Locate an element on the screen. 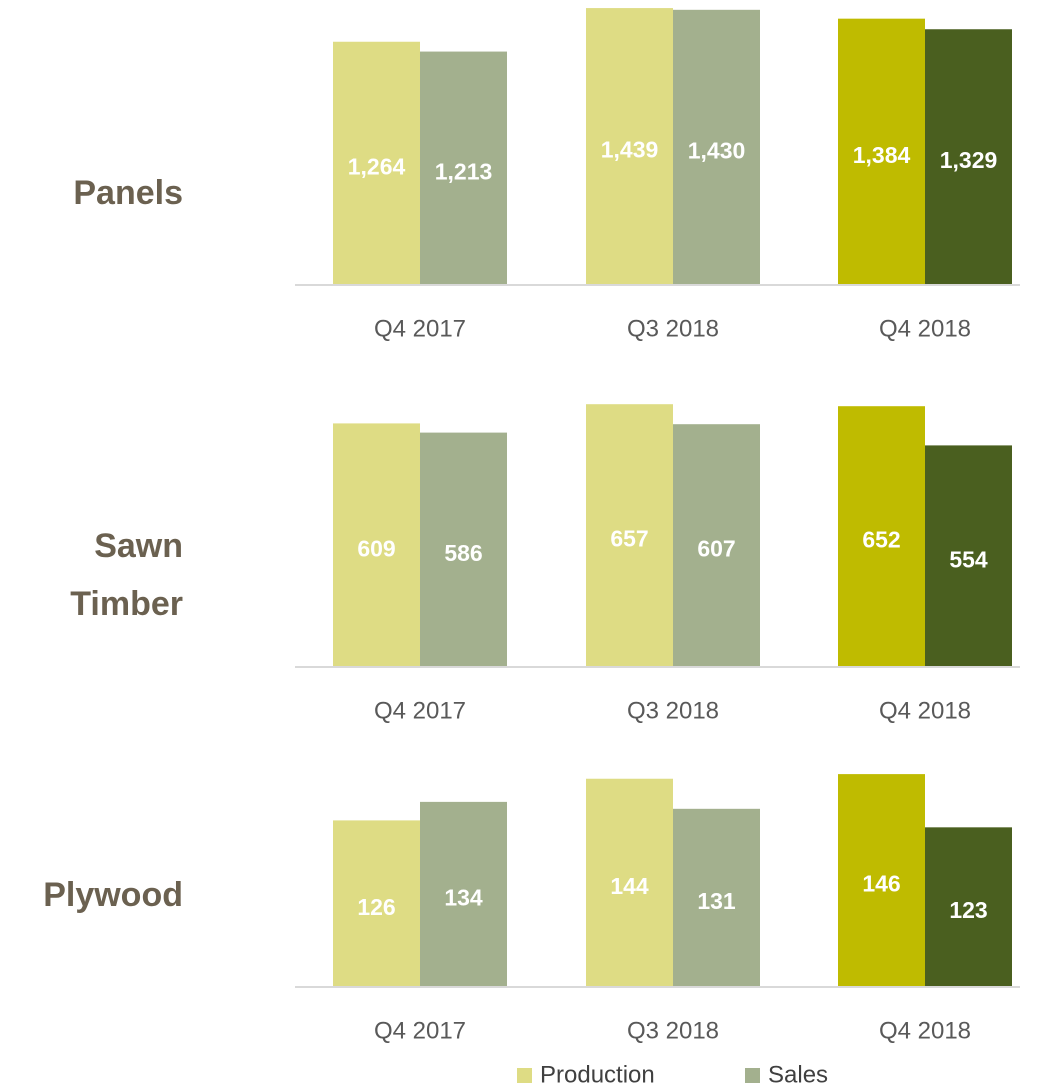  data-label: 1,439 is located at coordinates (630, 150).